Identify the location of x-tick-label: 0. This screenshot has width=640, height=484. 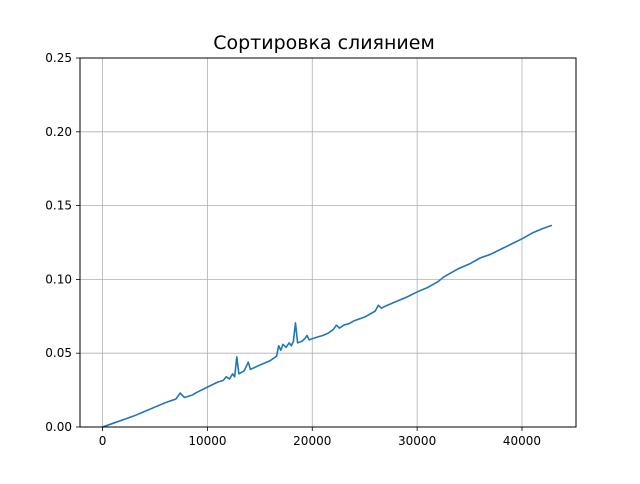
(103, 441).